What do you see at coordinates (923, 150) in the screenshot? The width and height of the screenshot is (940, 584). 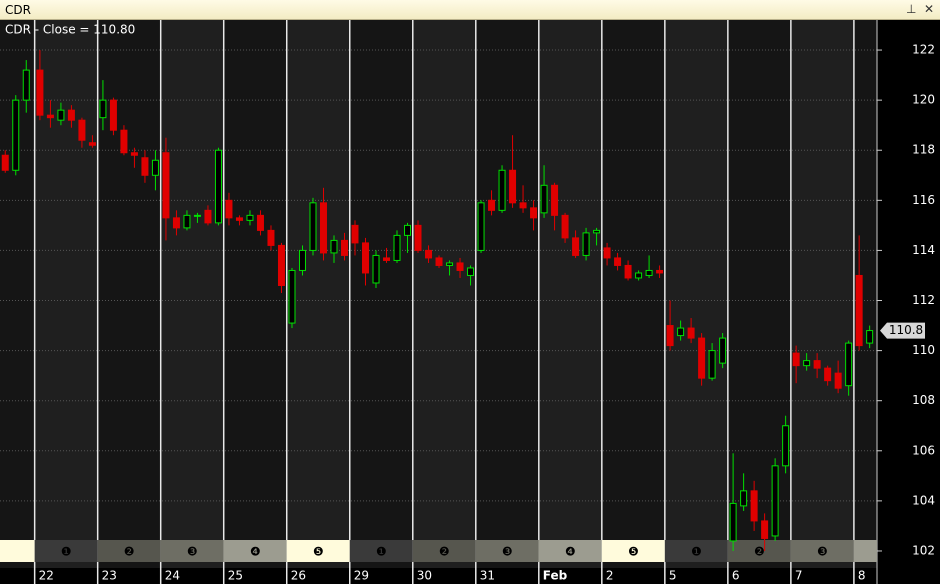 I see `y-tick-label: 118` at bounding box center [923, 150].